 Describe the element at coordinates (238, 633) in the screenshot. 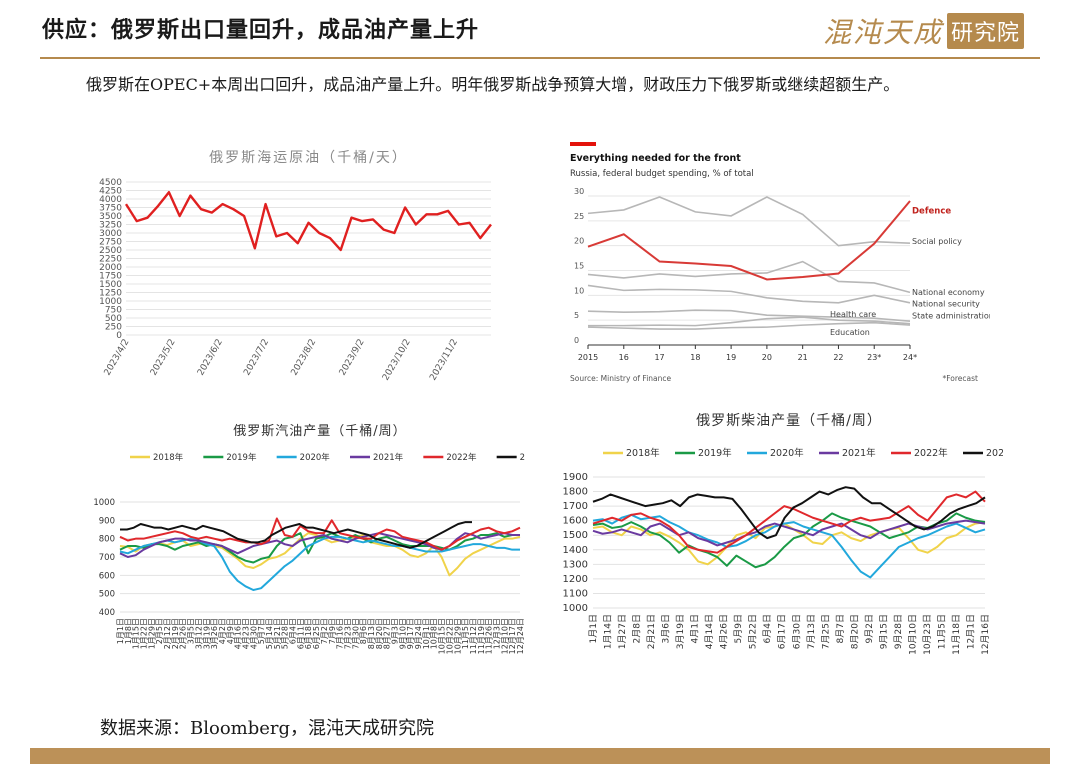

I see `x-tick-label: 4月16日` at that location.